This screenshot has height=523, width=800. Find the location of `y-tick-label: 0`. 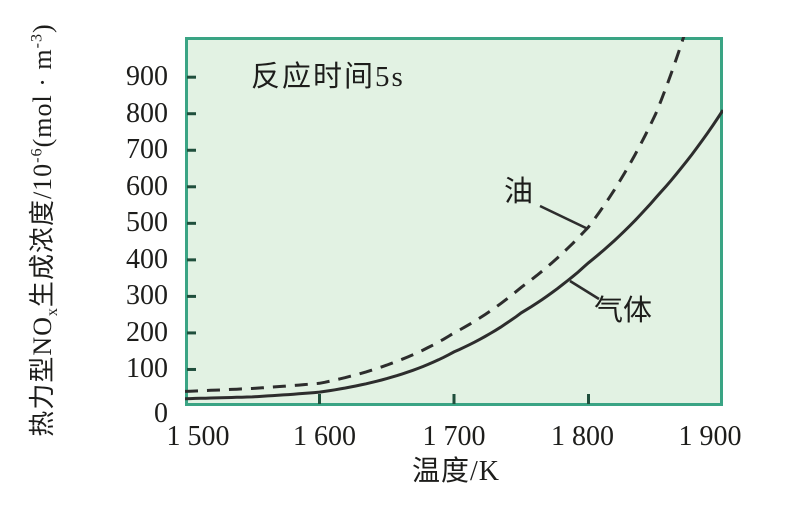

y-tick-label: 0 is located at coordinates (161, 413).